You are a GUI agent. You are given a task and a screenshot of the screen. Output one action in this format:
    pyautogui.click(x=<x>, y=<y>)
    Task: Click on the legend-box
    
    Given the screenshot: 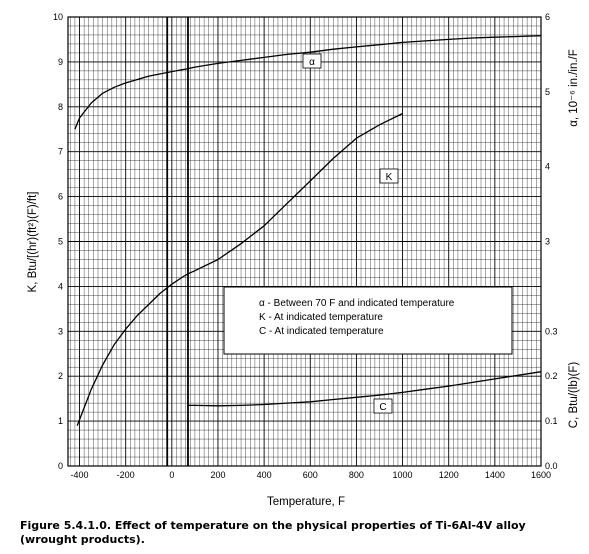 What is the action you would take?
    pyautogui.click(x=368, y=320)
    